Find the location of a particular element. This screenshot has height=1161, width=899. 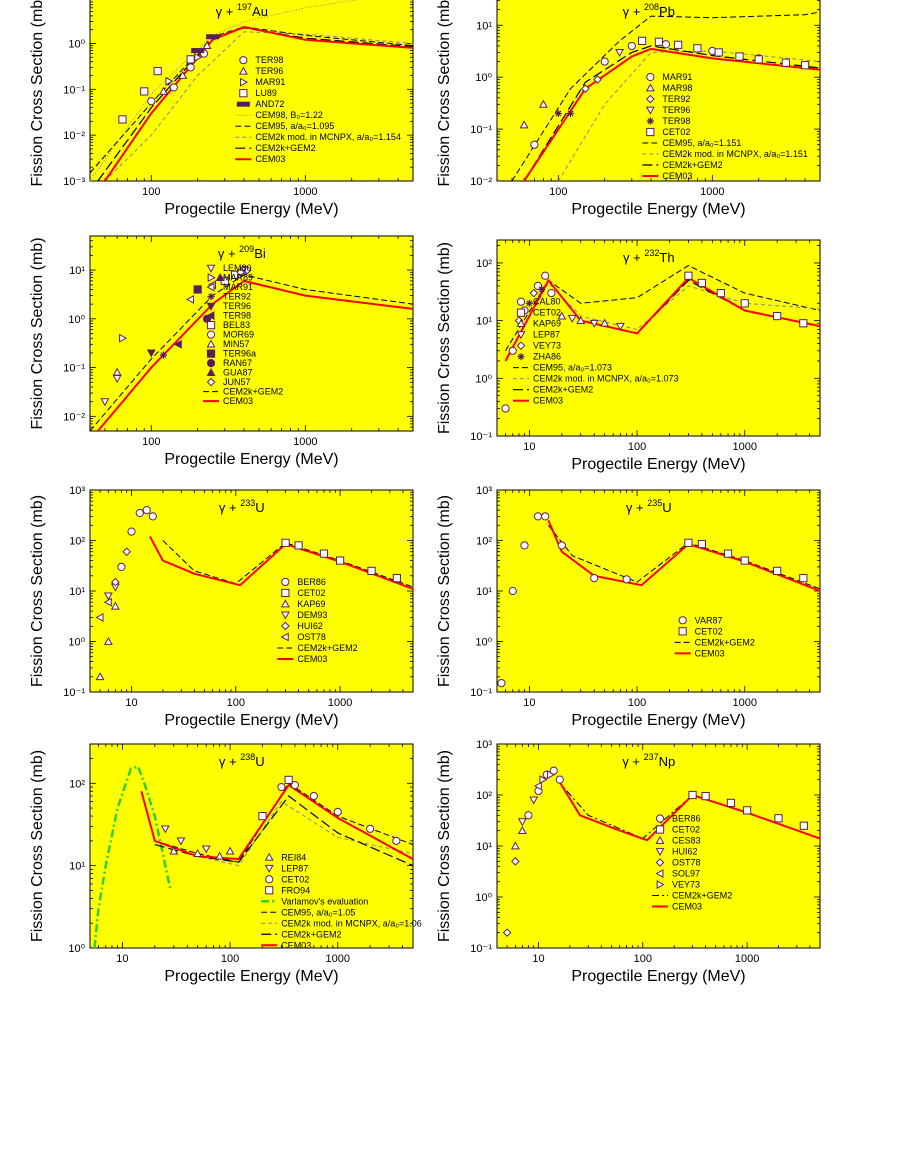

legend-label: CEM95, a/a₀=1.073 is located at coordinates (572, 368).